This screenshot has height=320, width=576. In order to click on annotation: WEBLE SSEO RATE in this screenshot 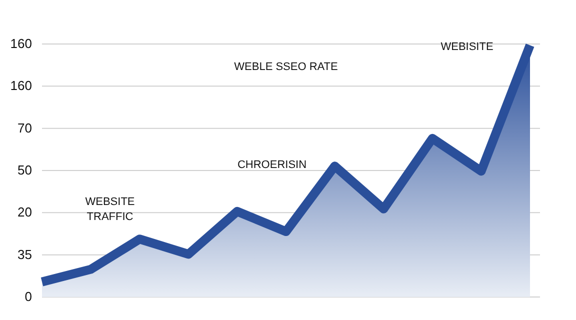, I will do `click(286, 67)`.